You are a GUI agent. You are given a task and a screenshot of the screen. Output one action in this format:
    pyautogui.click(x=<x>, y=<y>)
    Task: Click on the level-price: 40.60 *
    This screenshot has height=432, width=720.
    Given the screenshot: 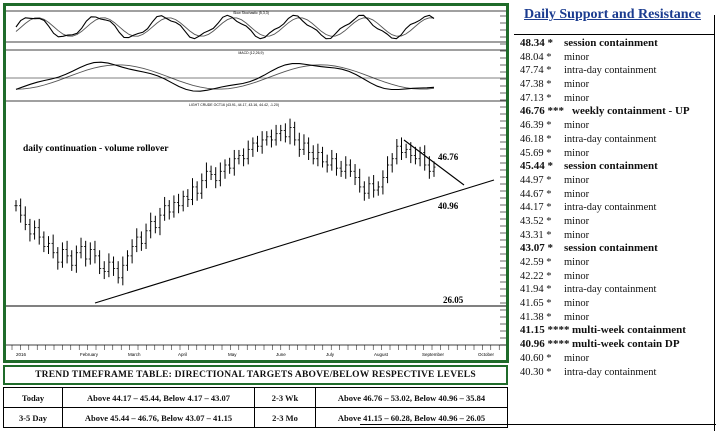 What is the action you would take?
    pyautogui.click(x=536, y=358)
    